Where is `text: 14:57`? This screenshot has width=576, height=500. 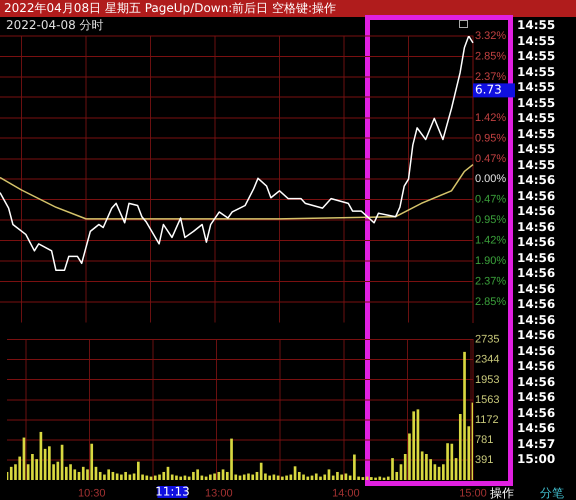 text: 14:57 is located at coordinates (536, 444).